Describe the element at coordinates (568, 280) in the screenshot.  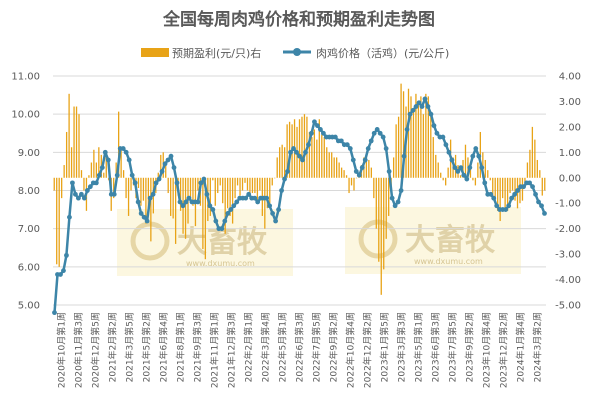
I see `right-axis-tick-label: -4.00` at that location.